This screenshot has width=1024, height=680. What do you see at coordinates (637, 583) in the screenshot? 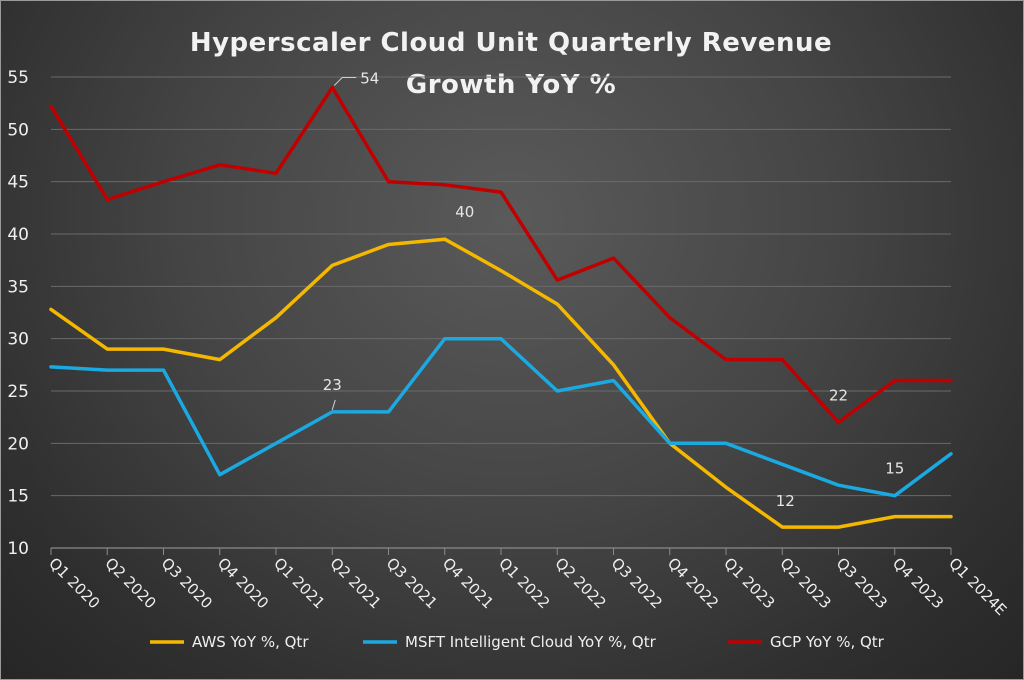
I see `x-tick-label: Q3 2022` at bounding box center [637, 583].